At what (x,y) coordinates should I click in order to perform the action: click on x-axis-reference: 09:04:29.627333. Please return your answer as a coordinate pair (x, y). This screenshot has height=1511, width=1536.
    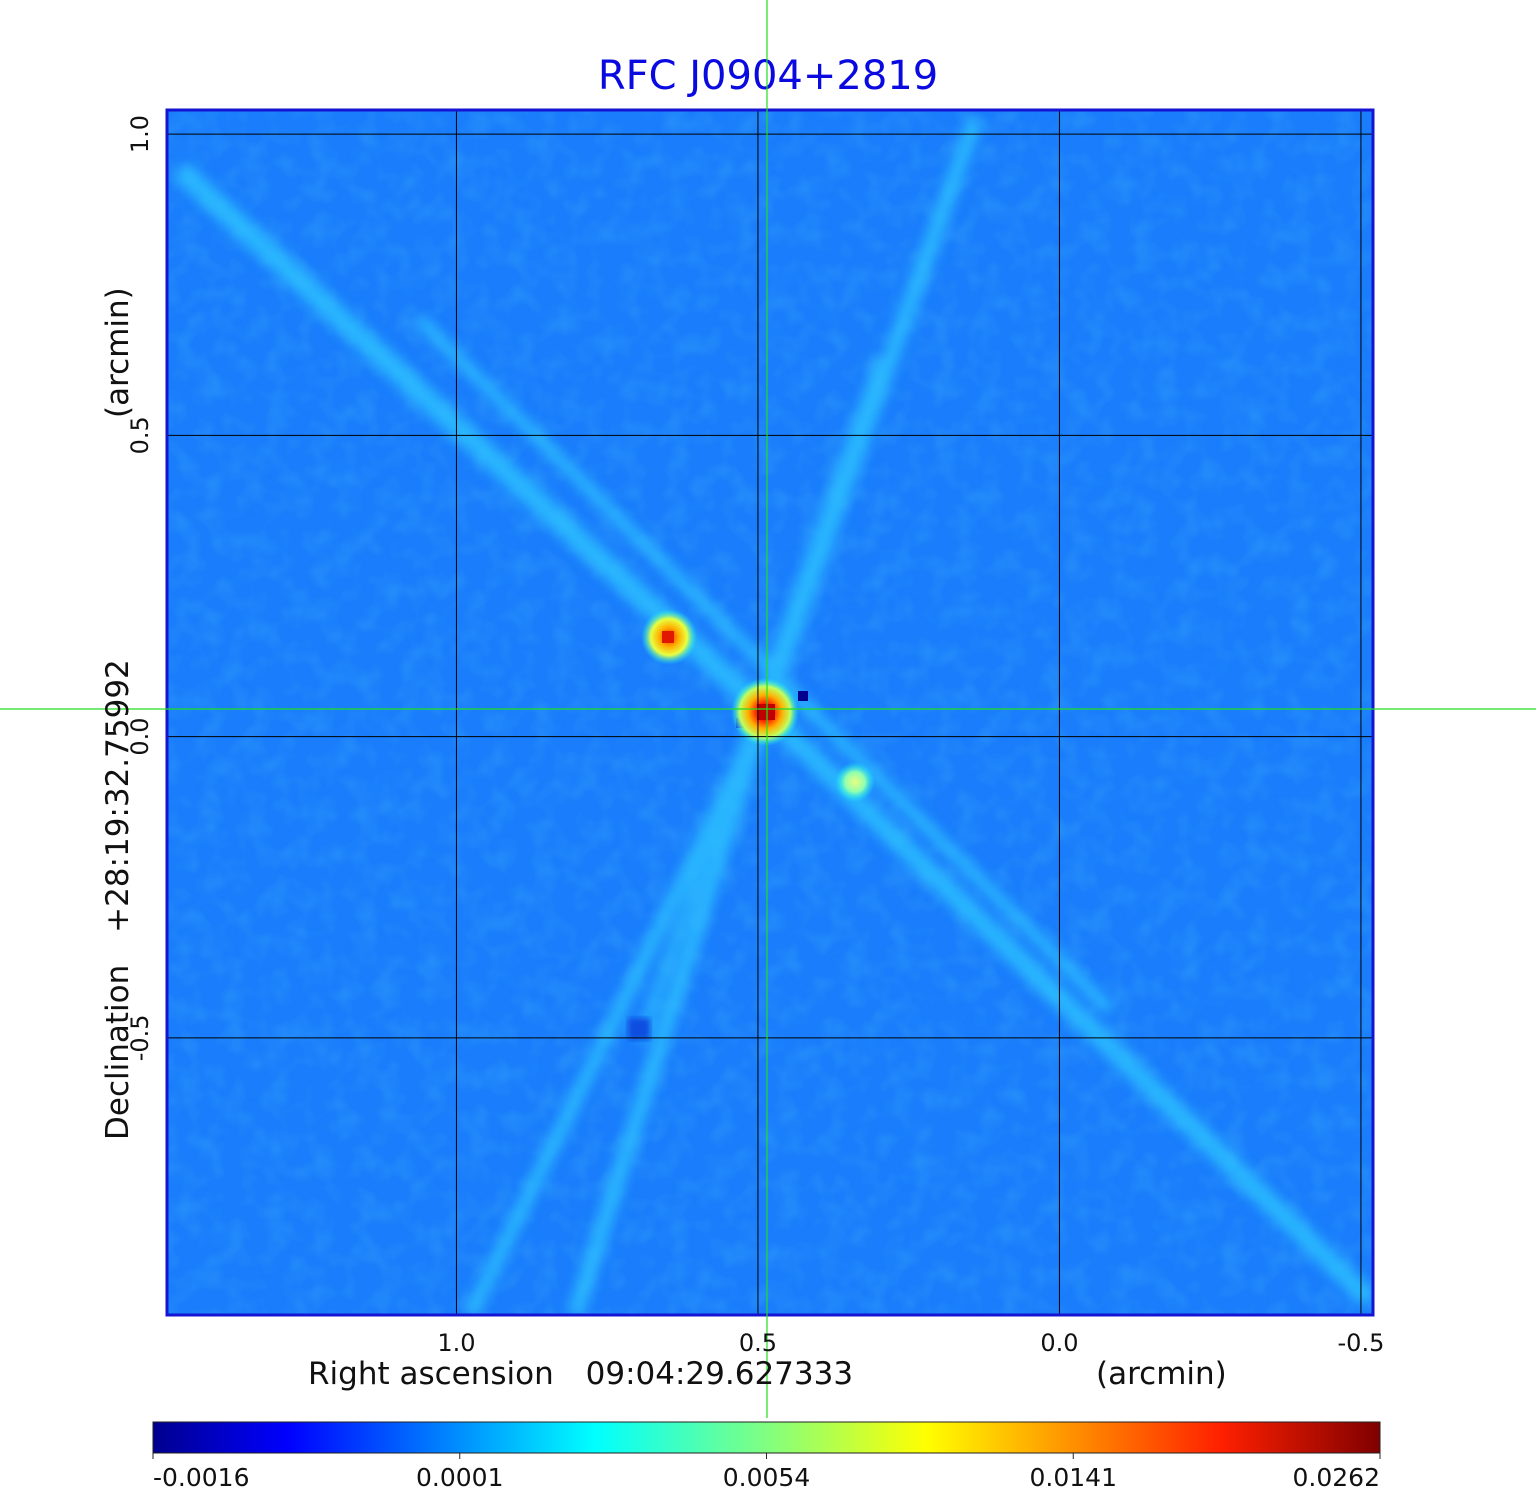
    Looking at the image, I should click on (719, 1374).